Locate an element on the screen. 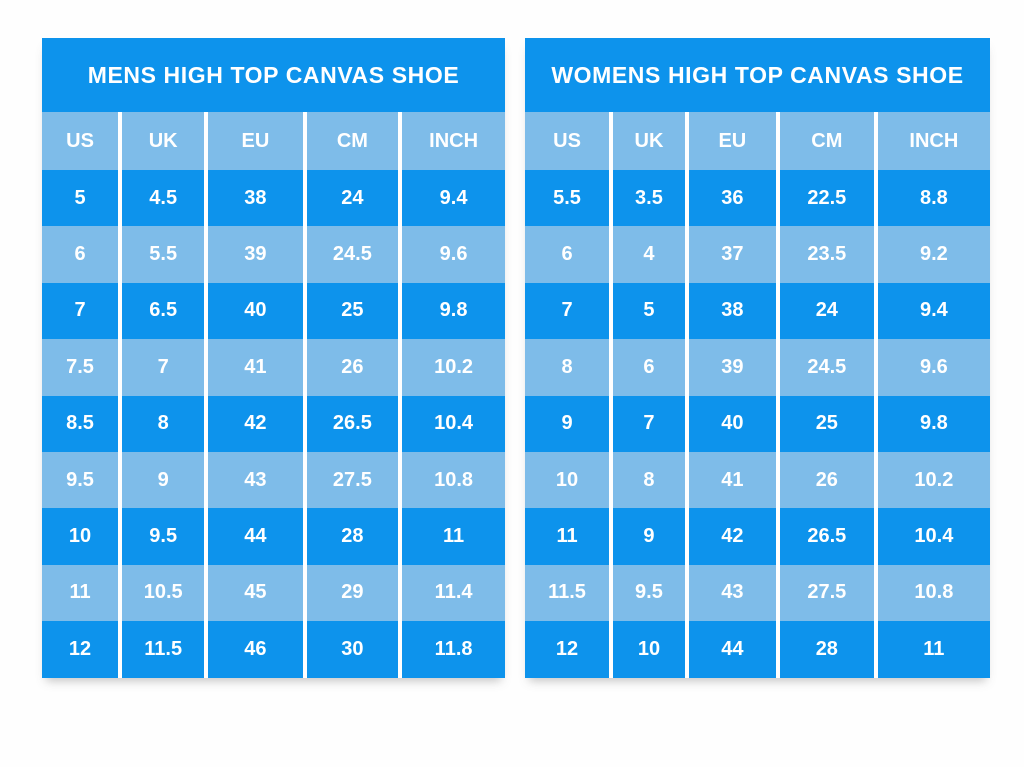 The image size is (1024, 767). size-row: 7 6.5 40 25 9.8 is located at coordinates (273, 311).